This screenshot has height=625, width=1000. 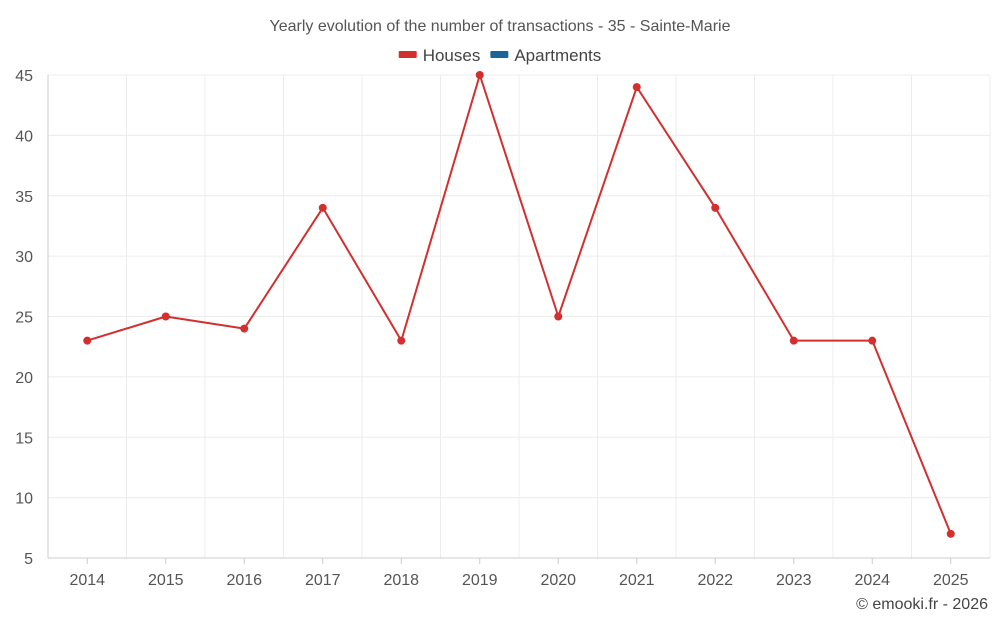 What do you see at coordinates (87, 580) in the screenshot?
I see `x-tick-label: 2014` at bounding box center [87, 580].